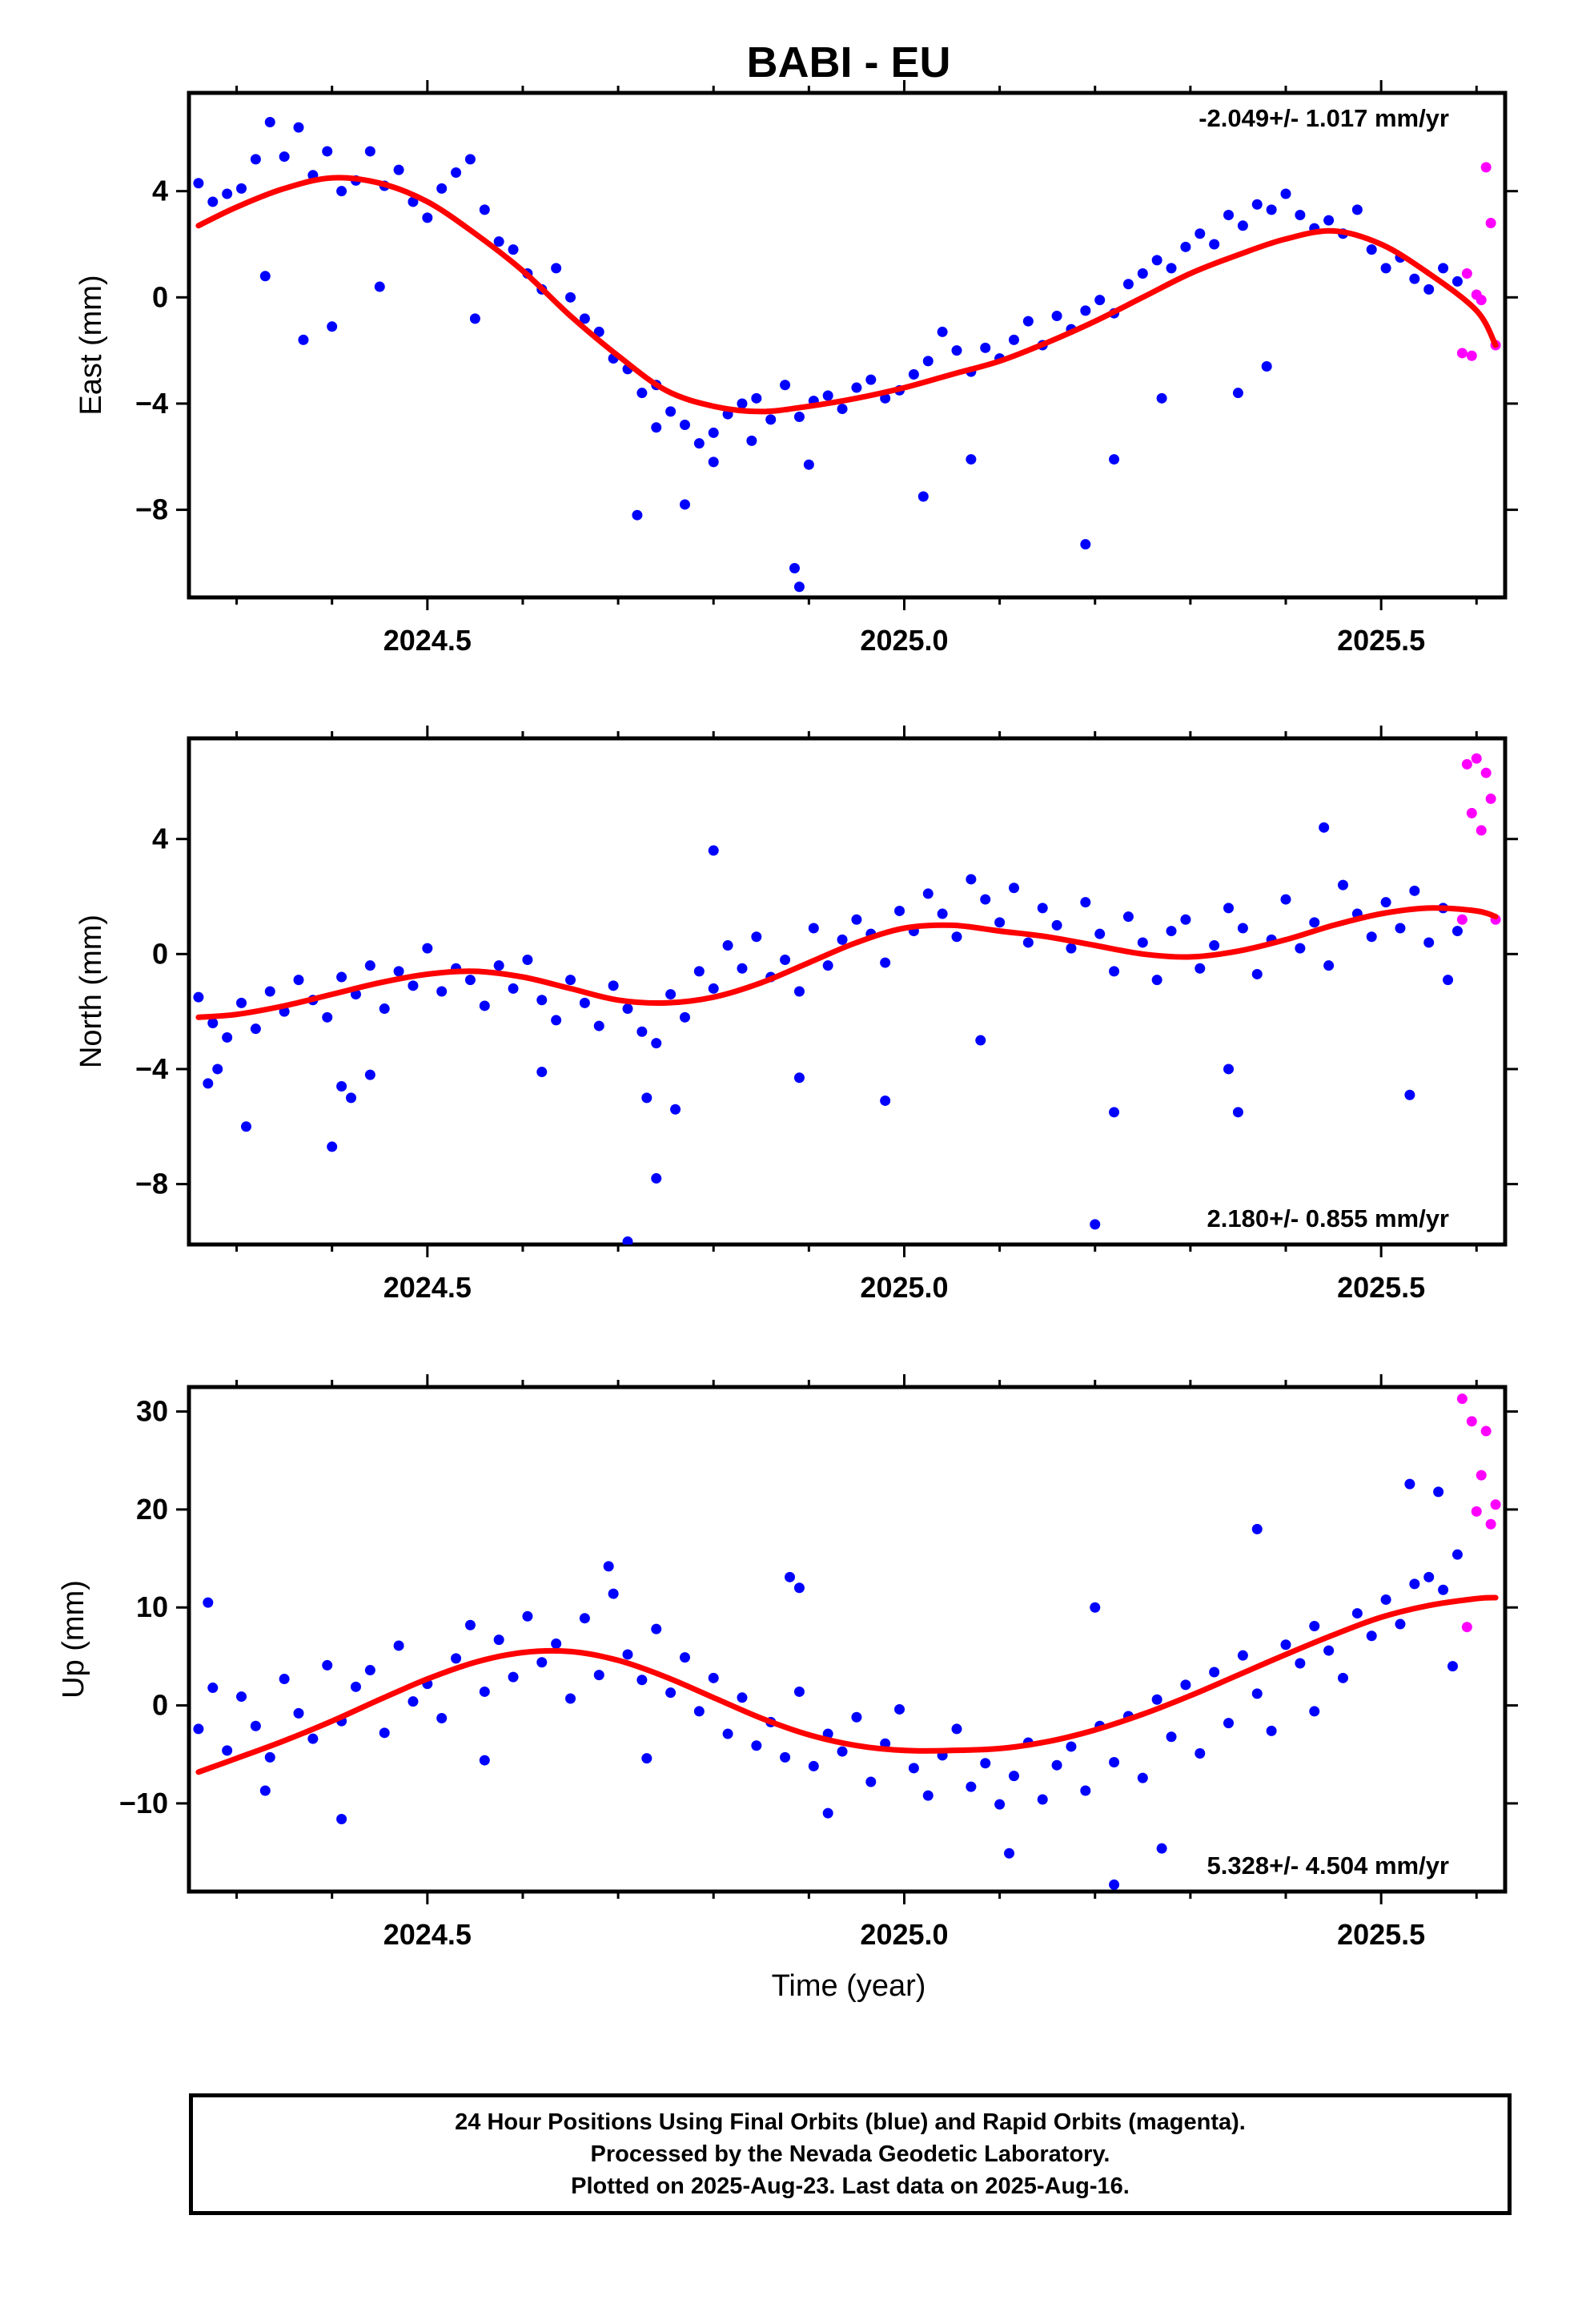 The image size is (1582, 2324). Describe the element at coordinates (151, 403) in the screenshot. I see `y-tick-label: −4` at that location.